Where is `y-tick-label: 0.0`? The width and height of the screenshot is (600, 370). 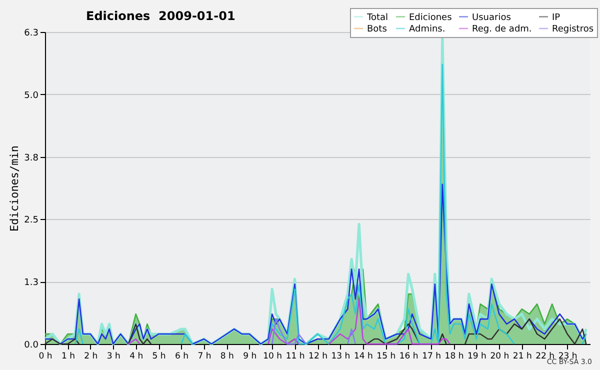 y-tick-label: 0.0 is located at coordinates (31, 345).